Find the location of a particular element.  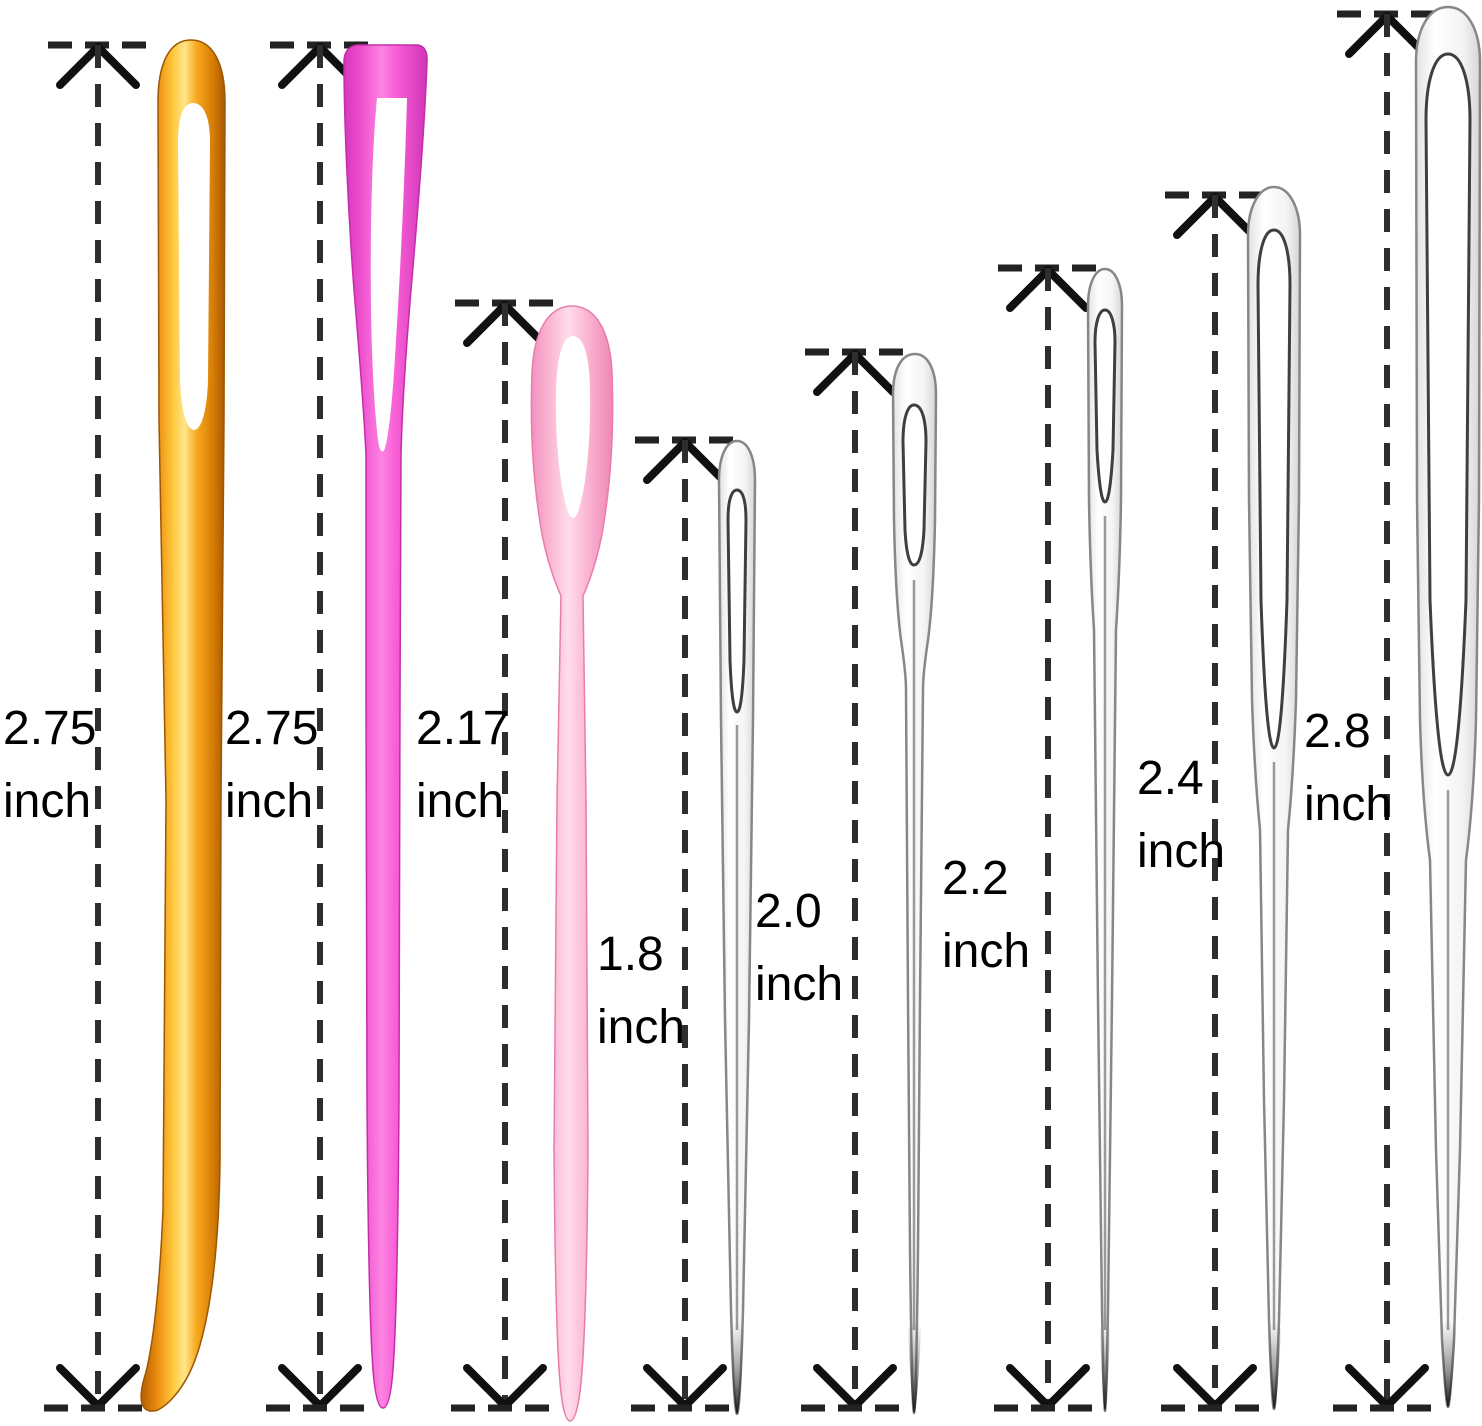

size-value: 2.8 is located at coordinates (1337, 731).